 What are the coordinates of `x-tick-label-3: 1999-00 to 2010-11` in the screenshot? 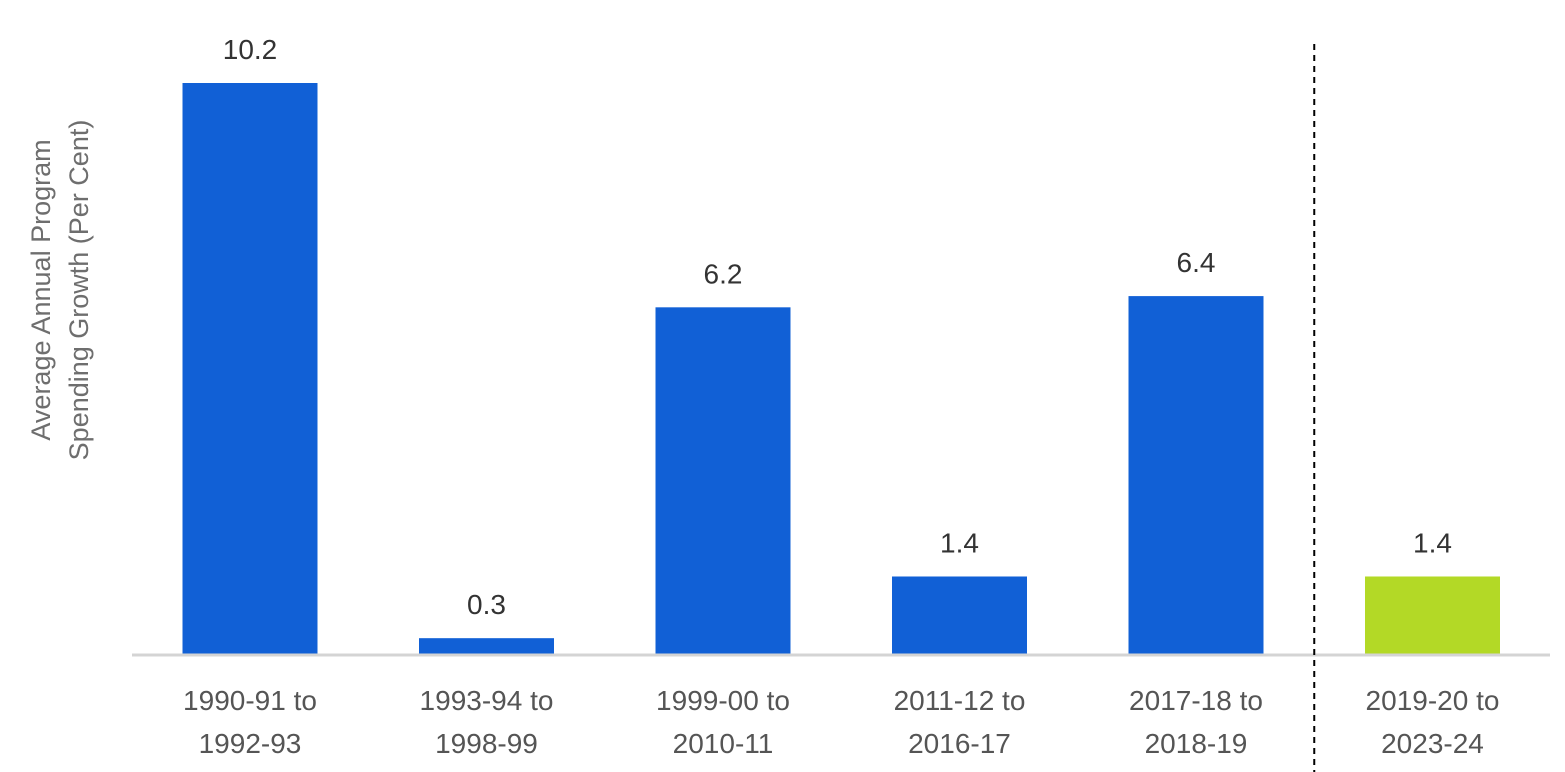 It's located at (723, 722).